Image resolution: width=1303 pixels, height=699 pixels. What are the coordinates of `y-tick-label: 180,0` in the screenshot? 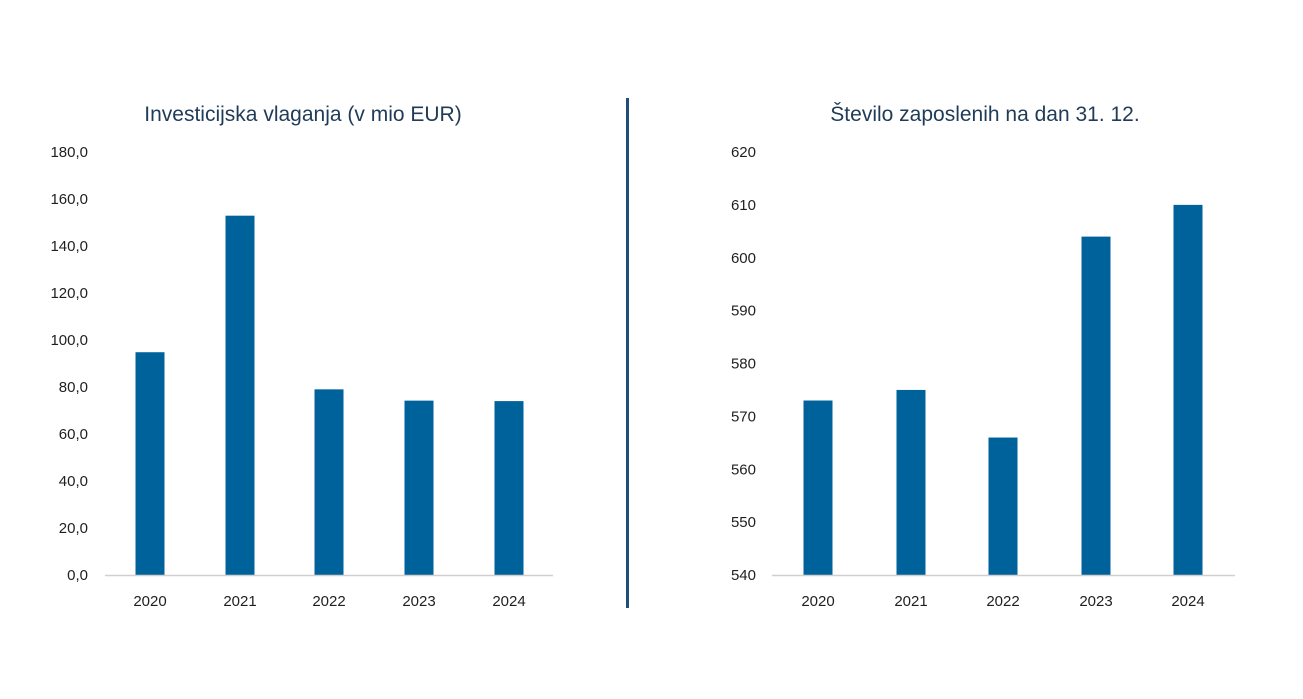 It's located at (69, 152).